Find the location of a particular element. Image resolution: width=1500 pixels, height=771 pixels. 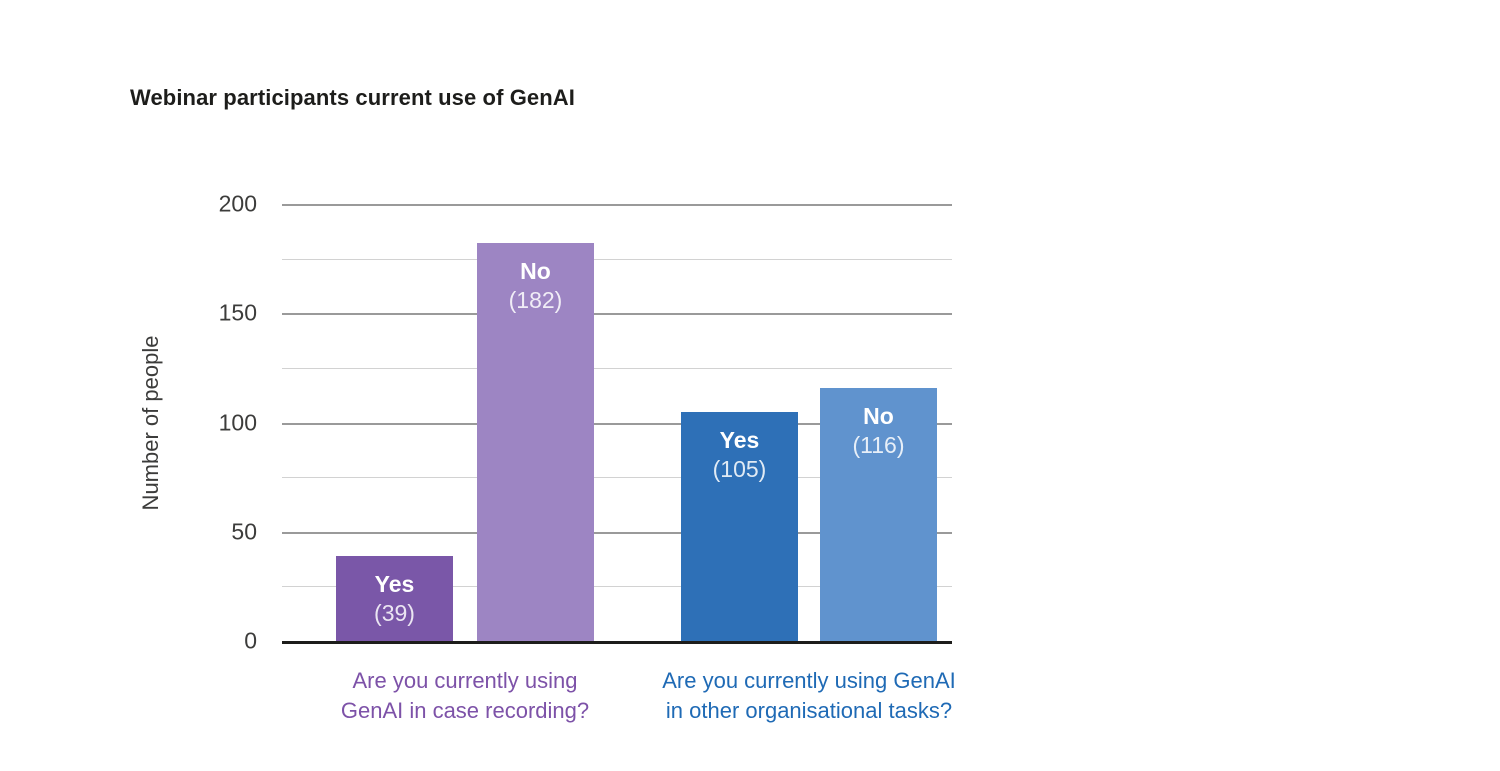

x-axis-question-line: Are you currently using is located at coordinates (465, 680).